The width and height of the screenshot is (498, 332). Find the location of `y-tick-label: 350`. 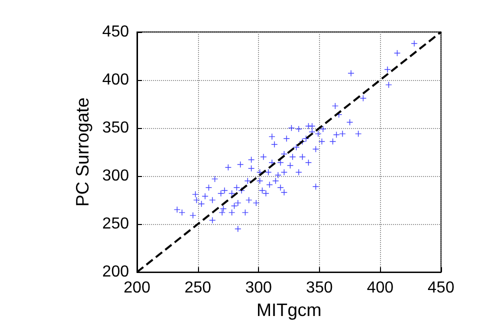

y-tick-label: 350 is located at coordinates (116, 128).